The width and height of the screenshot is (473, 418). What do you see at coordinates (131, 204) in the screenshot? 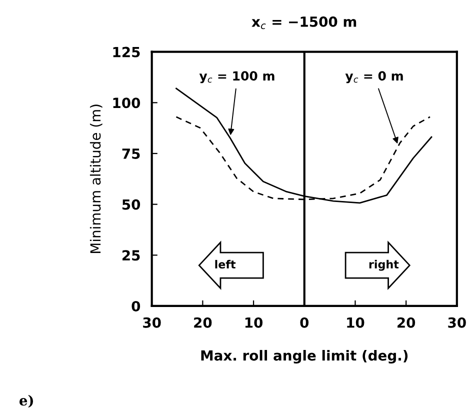
I see `y-tick-label: 50` at bounding box center [131, 204].